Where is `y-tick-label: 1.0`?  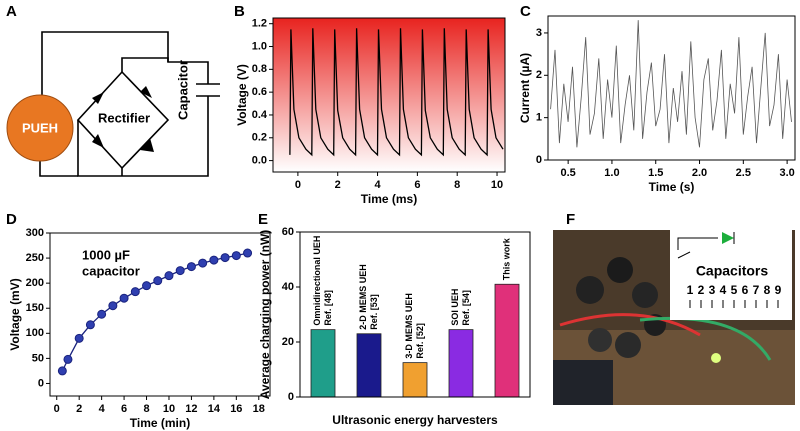 y-tick-label: 1.0 is located at coordinates (259, 46).